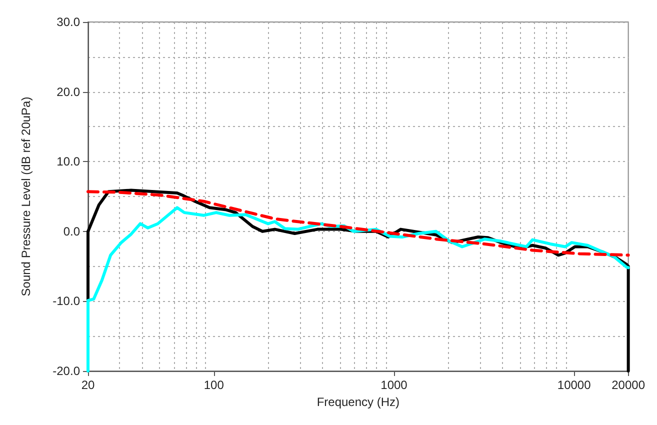 This screenshot has height=425, width=657. Describe the element at coordinates (574, 385) in the screenshot. I see `x-tick-label: 10000` at that location.